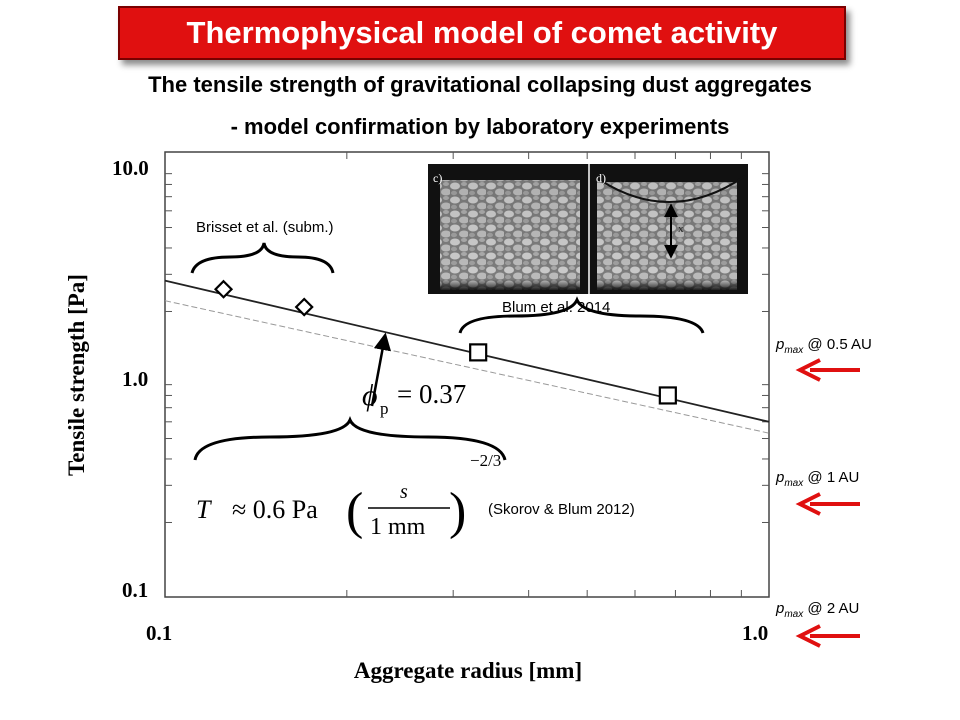 The height and width of the screenshot is (720, 960). Describe the element at coordinates (457, 511) in the screenshot. I see `formula-right-paren: )` at that location.